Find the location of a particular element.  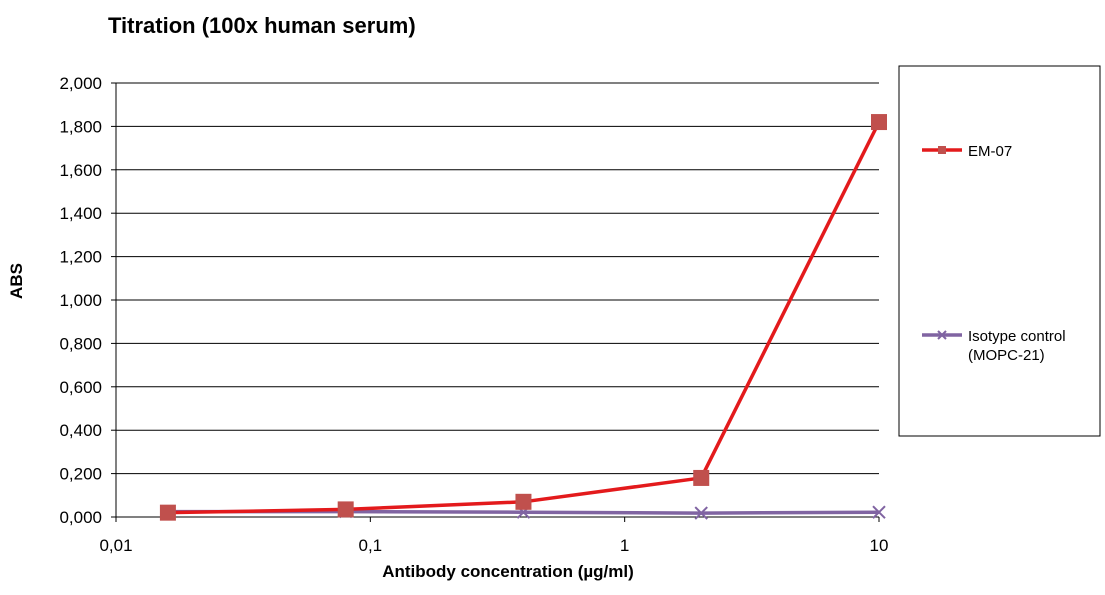

x-axis-label: Antibody concentration (µg/ml) is located at coordinates (508, 571).